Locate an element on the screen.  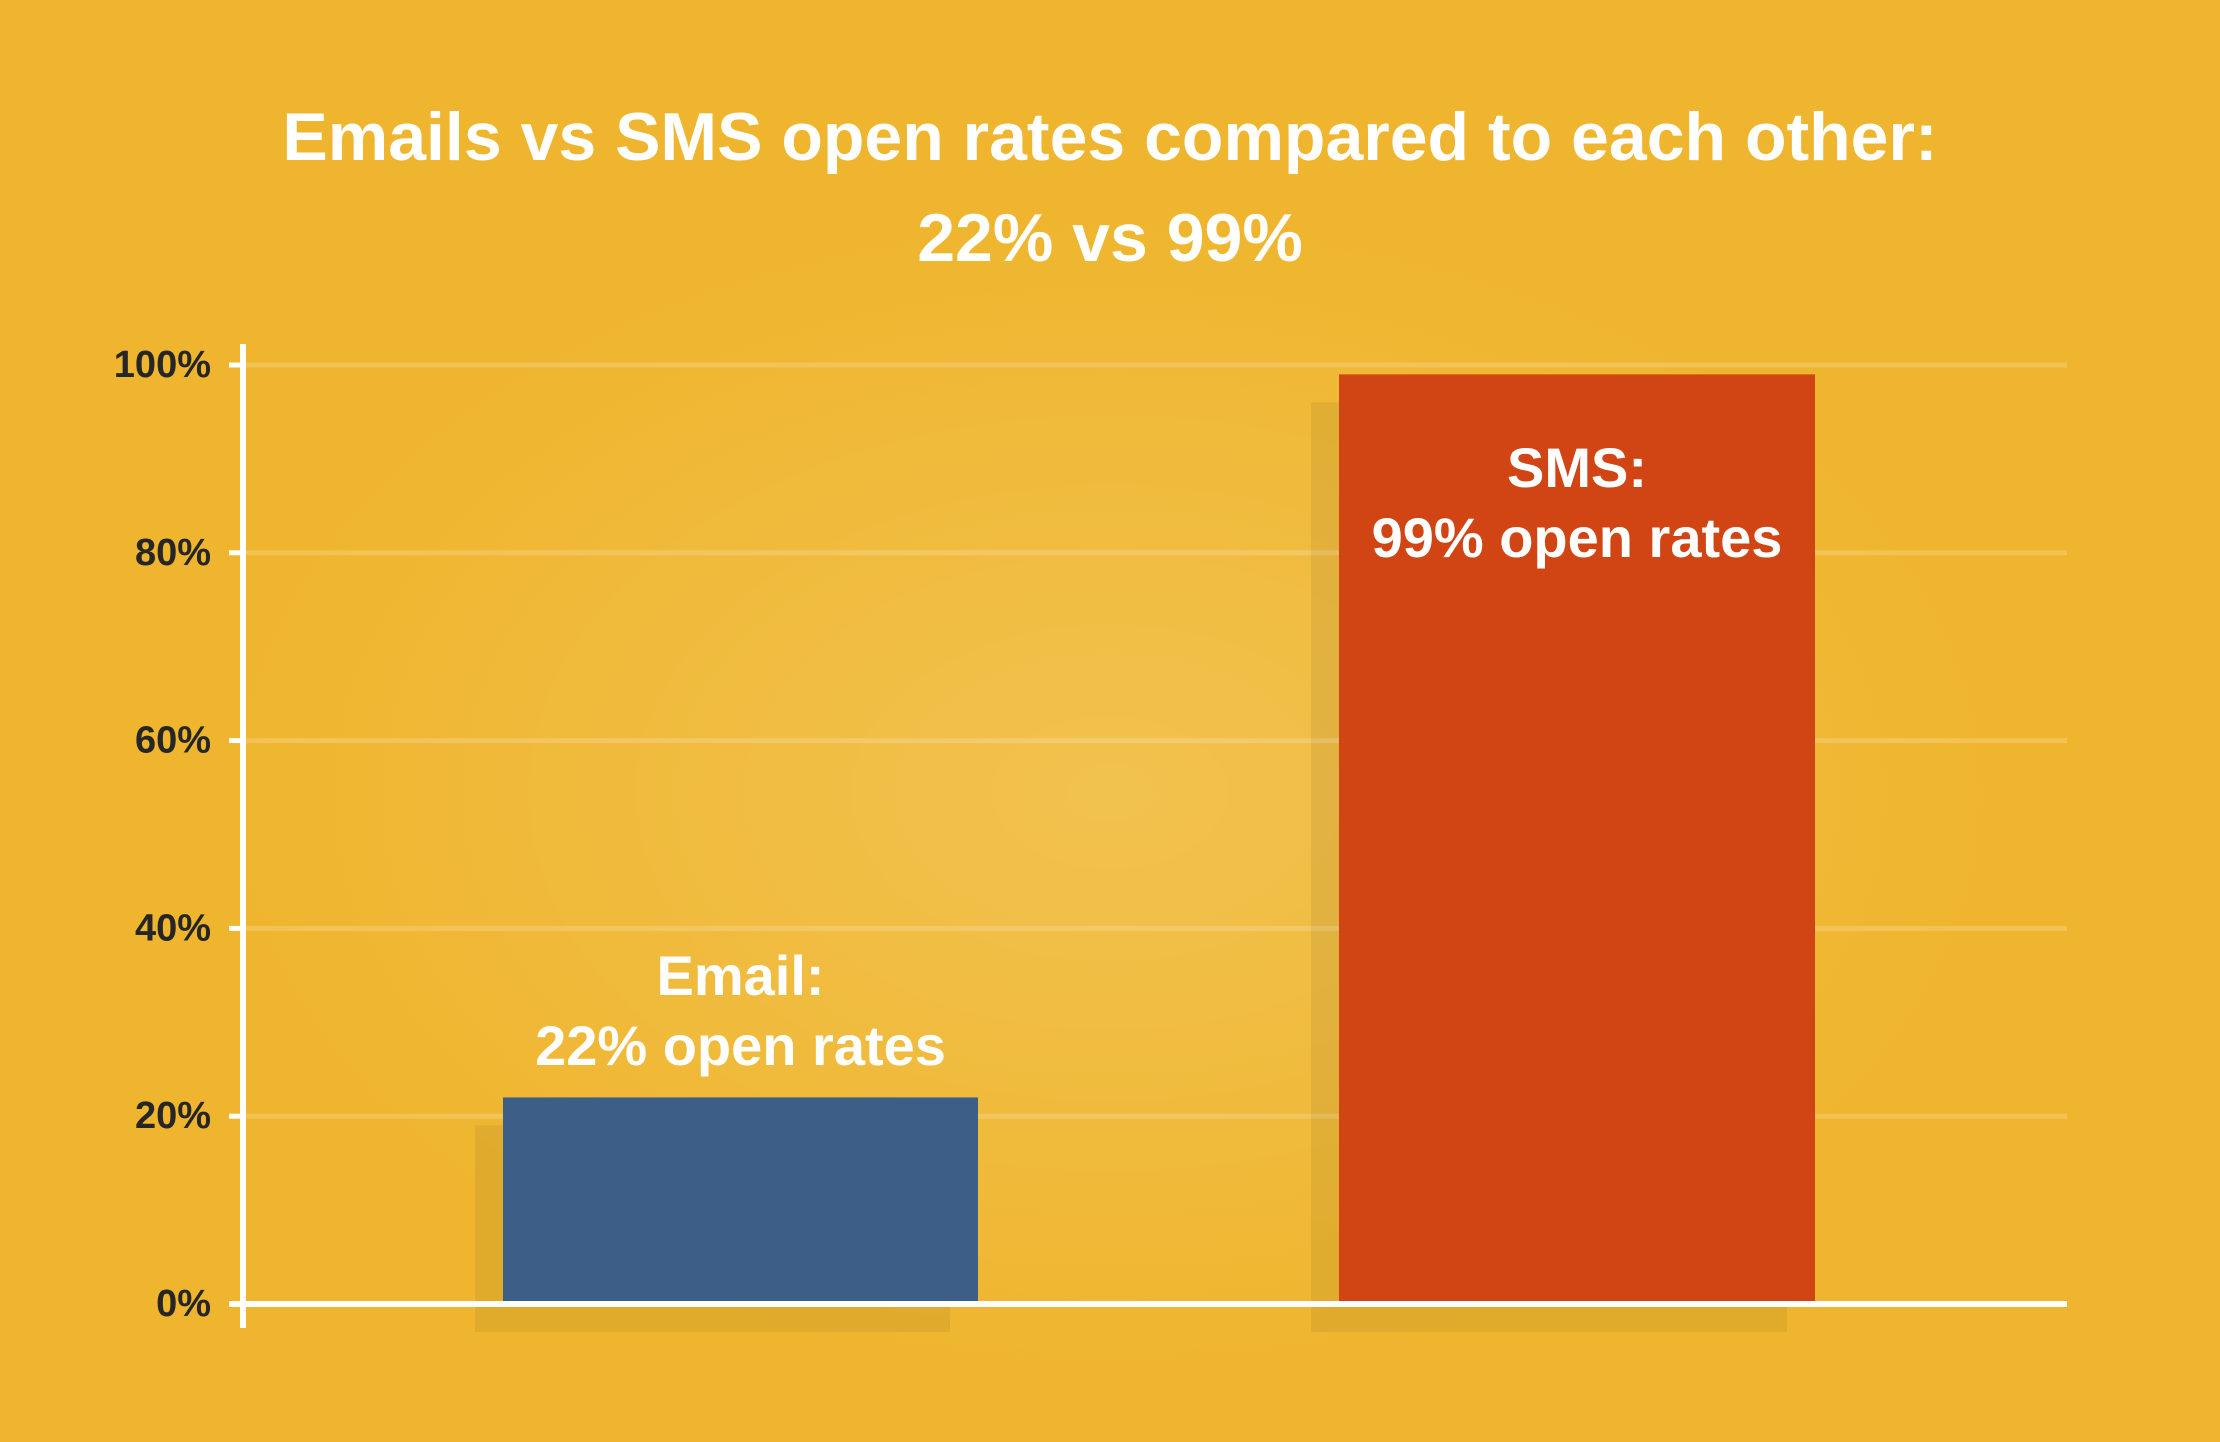
bar-label: Email: is located at coordinates (740, 975).